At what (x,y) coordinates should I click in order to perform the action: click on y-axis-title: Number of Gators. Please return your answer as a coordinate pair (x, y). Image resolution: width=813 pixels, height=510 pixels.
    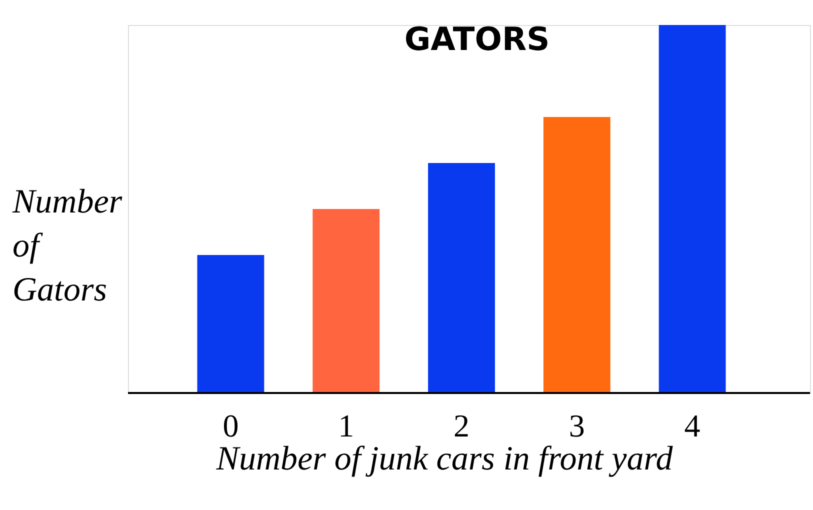
    Looking at the image, I should click on (67, 246).